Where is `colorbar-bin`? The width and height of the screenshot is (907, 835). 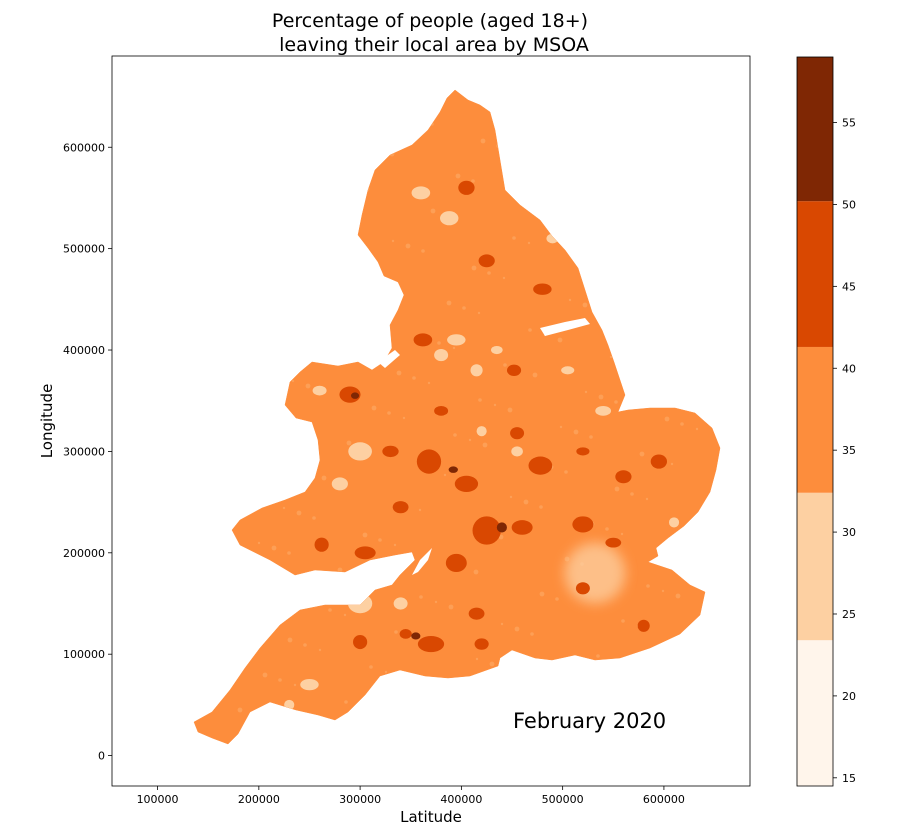
colorbar-bin is located at coordinates (815, 274).